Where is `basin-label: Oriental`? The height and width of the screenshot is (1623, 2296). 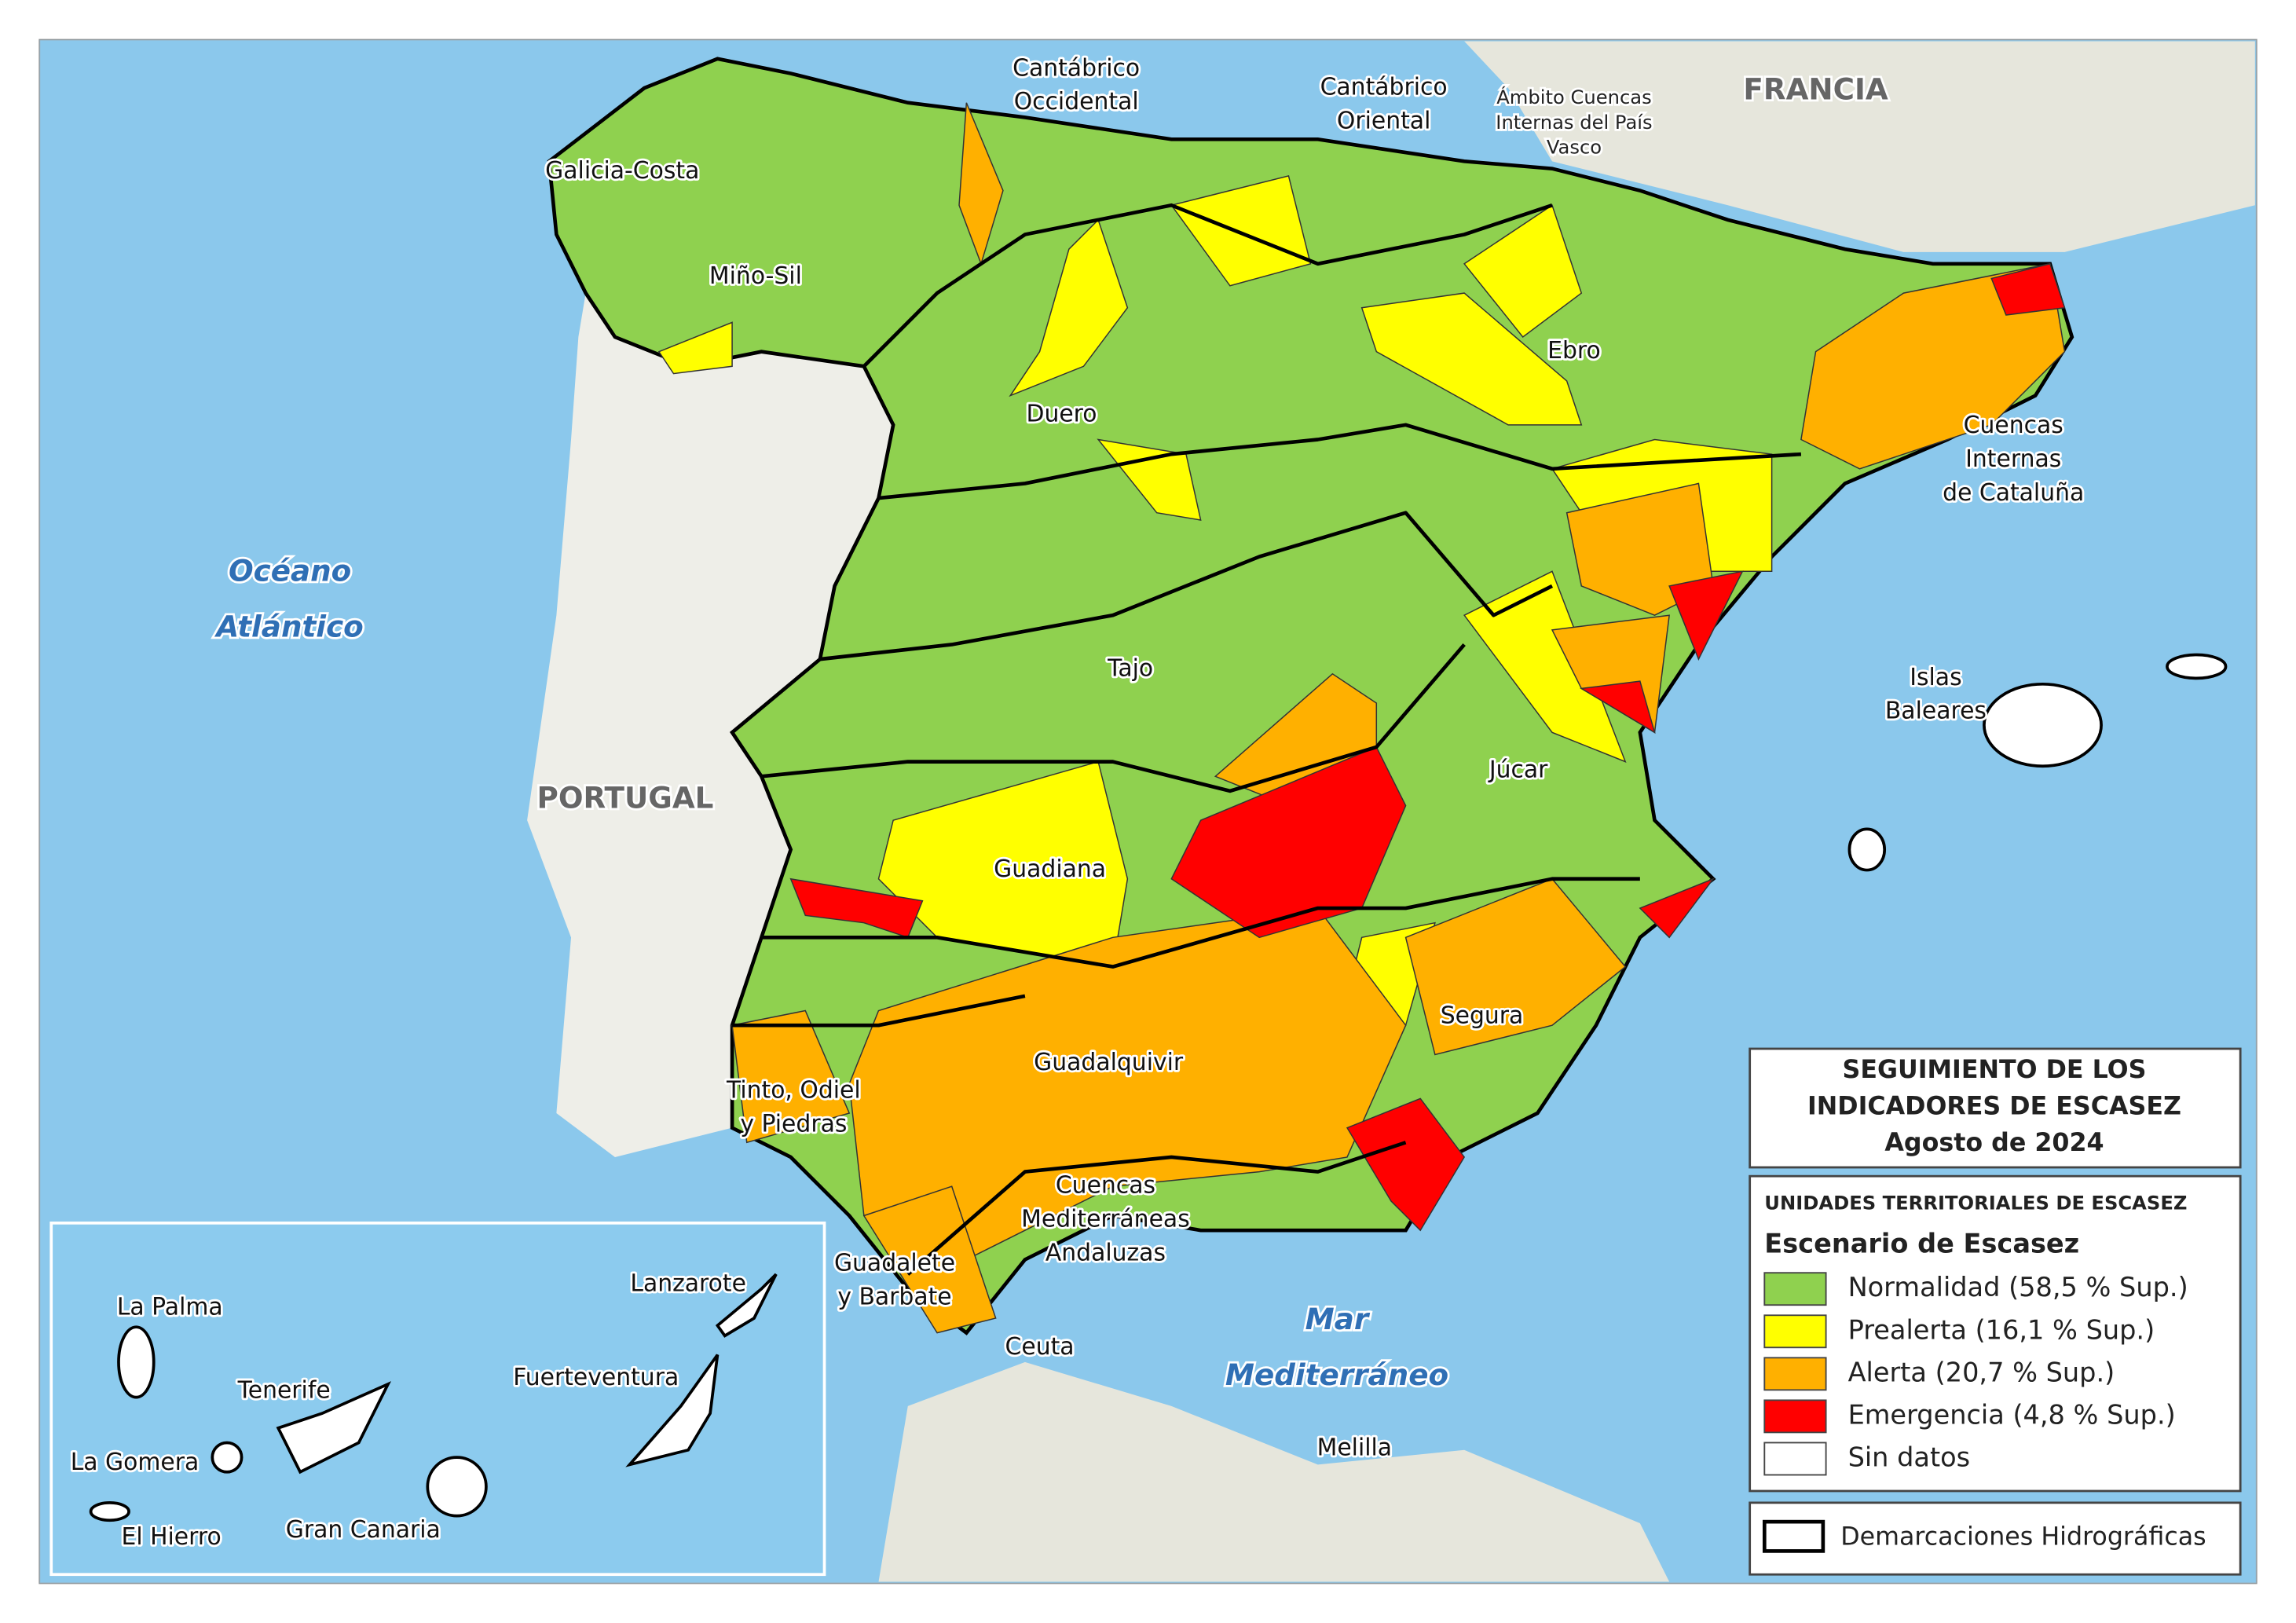 basin-label: Oriental is located at coordinates (1383, 120).